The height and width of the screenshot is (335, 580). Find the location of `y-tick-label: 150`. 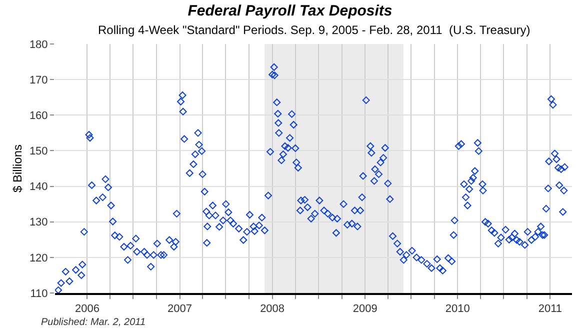

y-tick-label: 150 is located at coordinates (38, 152).